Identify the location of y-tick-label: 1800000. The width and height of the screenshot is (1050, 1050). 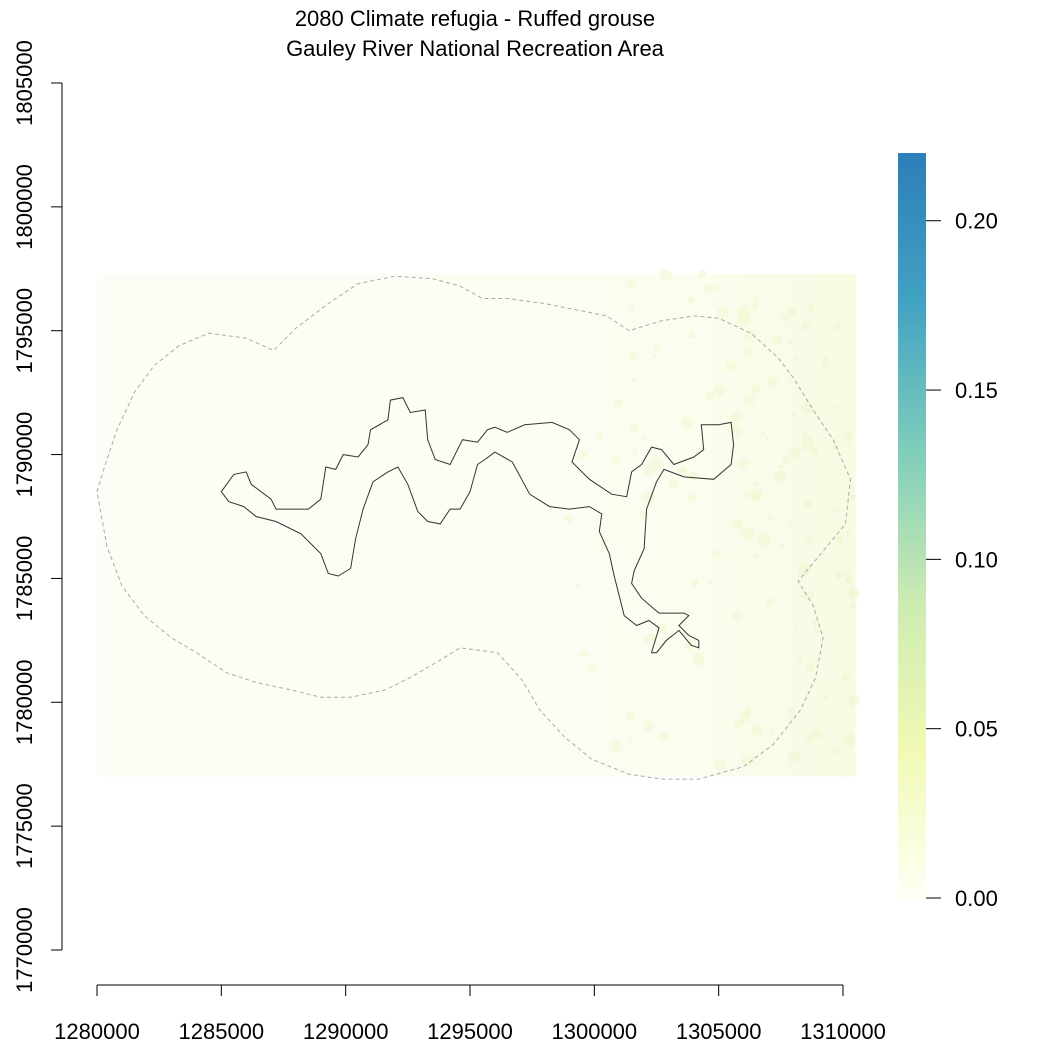
(24, 207).